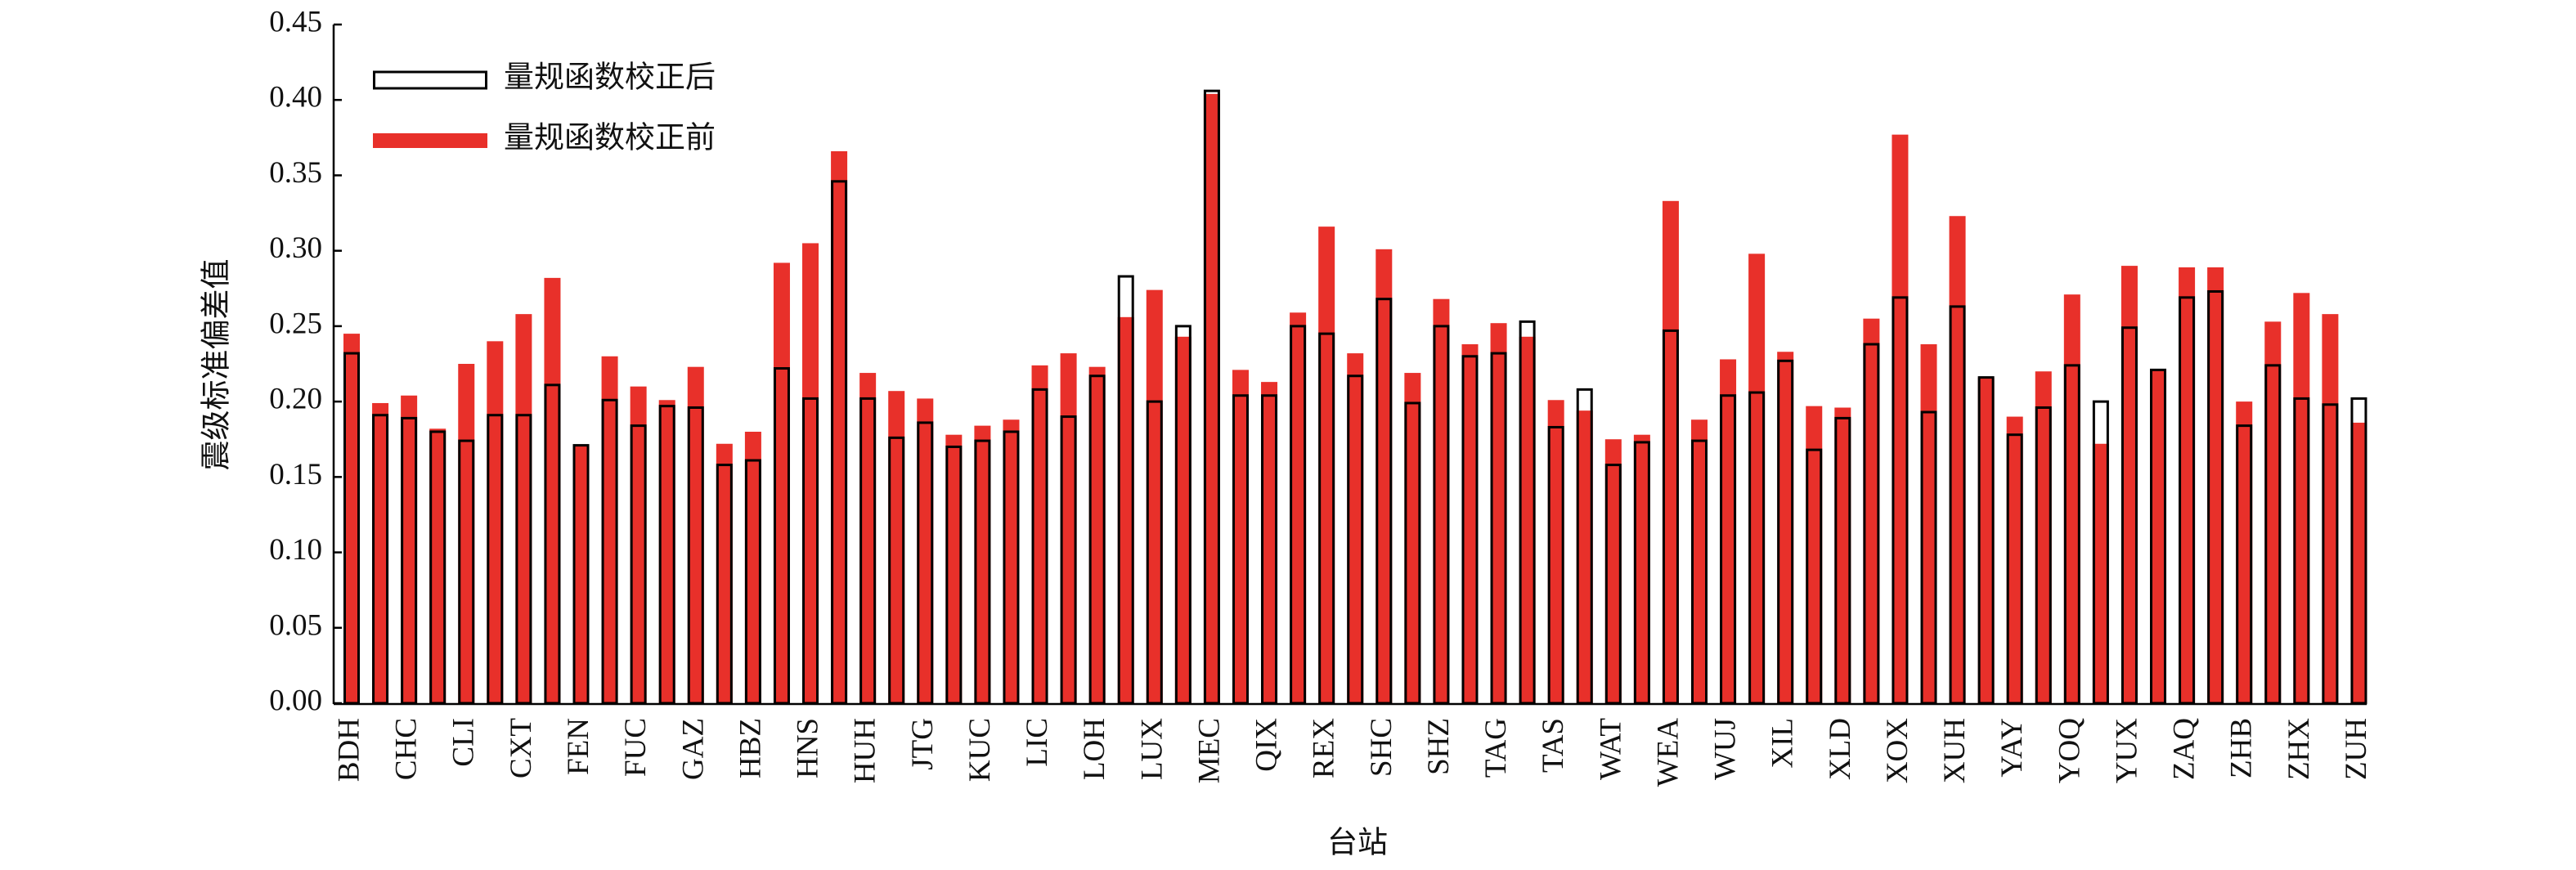 The width and height of the screenshot is (2576, 870). I want to click on x-tick-label: JTG, so click(923, 744).